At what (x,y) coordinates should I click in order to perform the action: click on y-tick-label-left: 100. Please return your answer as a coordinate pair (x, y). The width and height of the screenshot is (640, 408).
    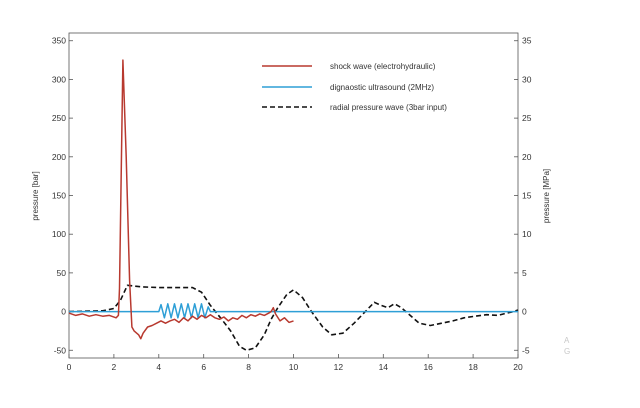
    Looking at the image, I should click on (59, 234).